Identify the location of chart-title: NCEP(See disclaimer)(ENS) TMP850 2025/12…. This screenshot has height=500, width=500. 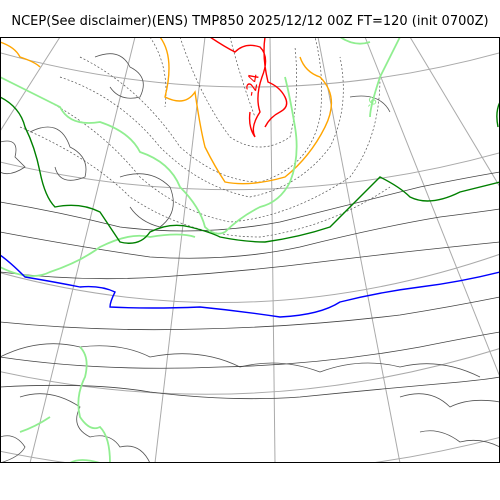
(250, 21).